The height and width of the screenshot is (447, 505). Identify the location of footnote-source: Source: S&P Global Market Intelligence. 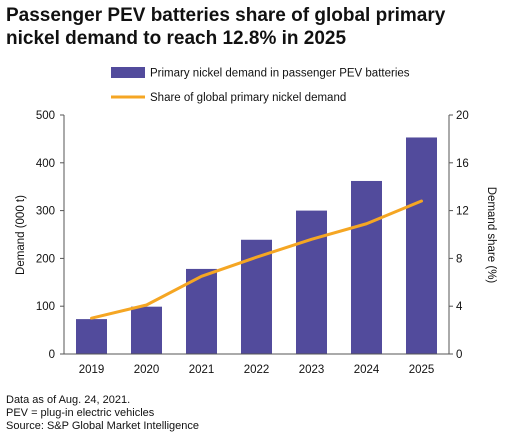
(103, 426).